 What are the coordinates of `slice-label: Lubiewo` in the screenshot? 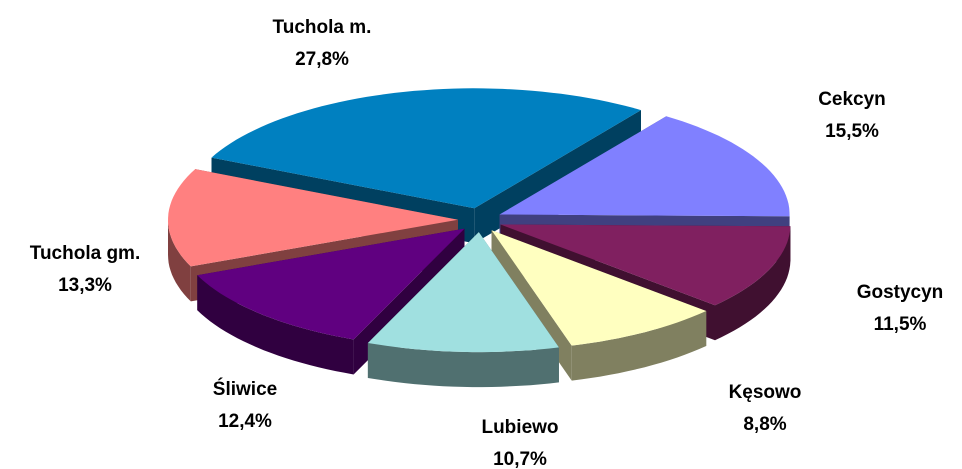 It's located at (519, 427).